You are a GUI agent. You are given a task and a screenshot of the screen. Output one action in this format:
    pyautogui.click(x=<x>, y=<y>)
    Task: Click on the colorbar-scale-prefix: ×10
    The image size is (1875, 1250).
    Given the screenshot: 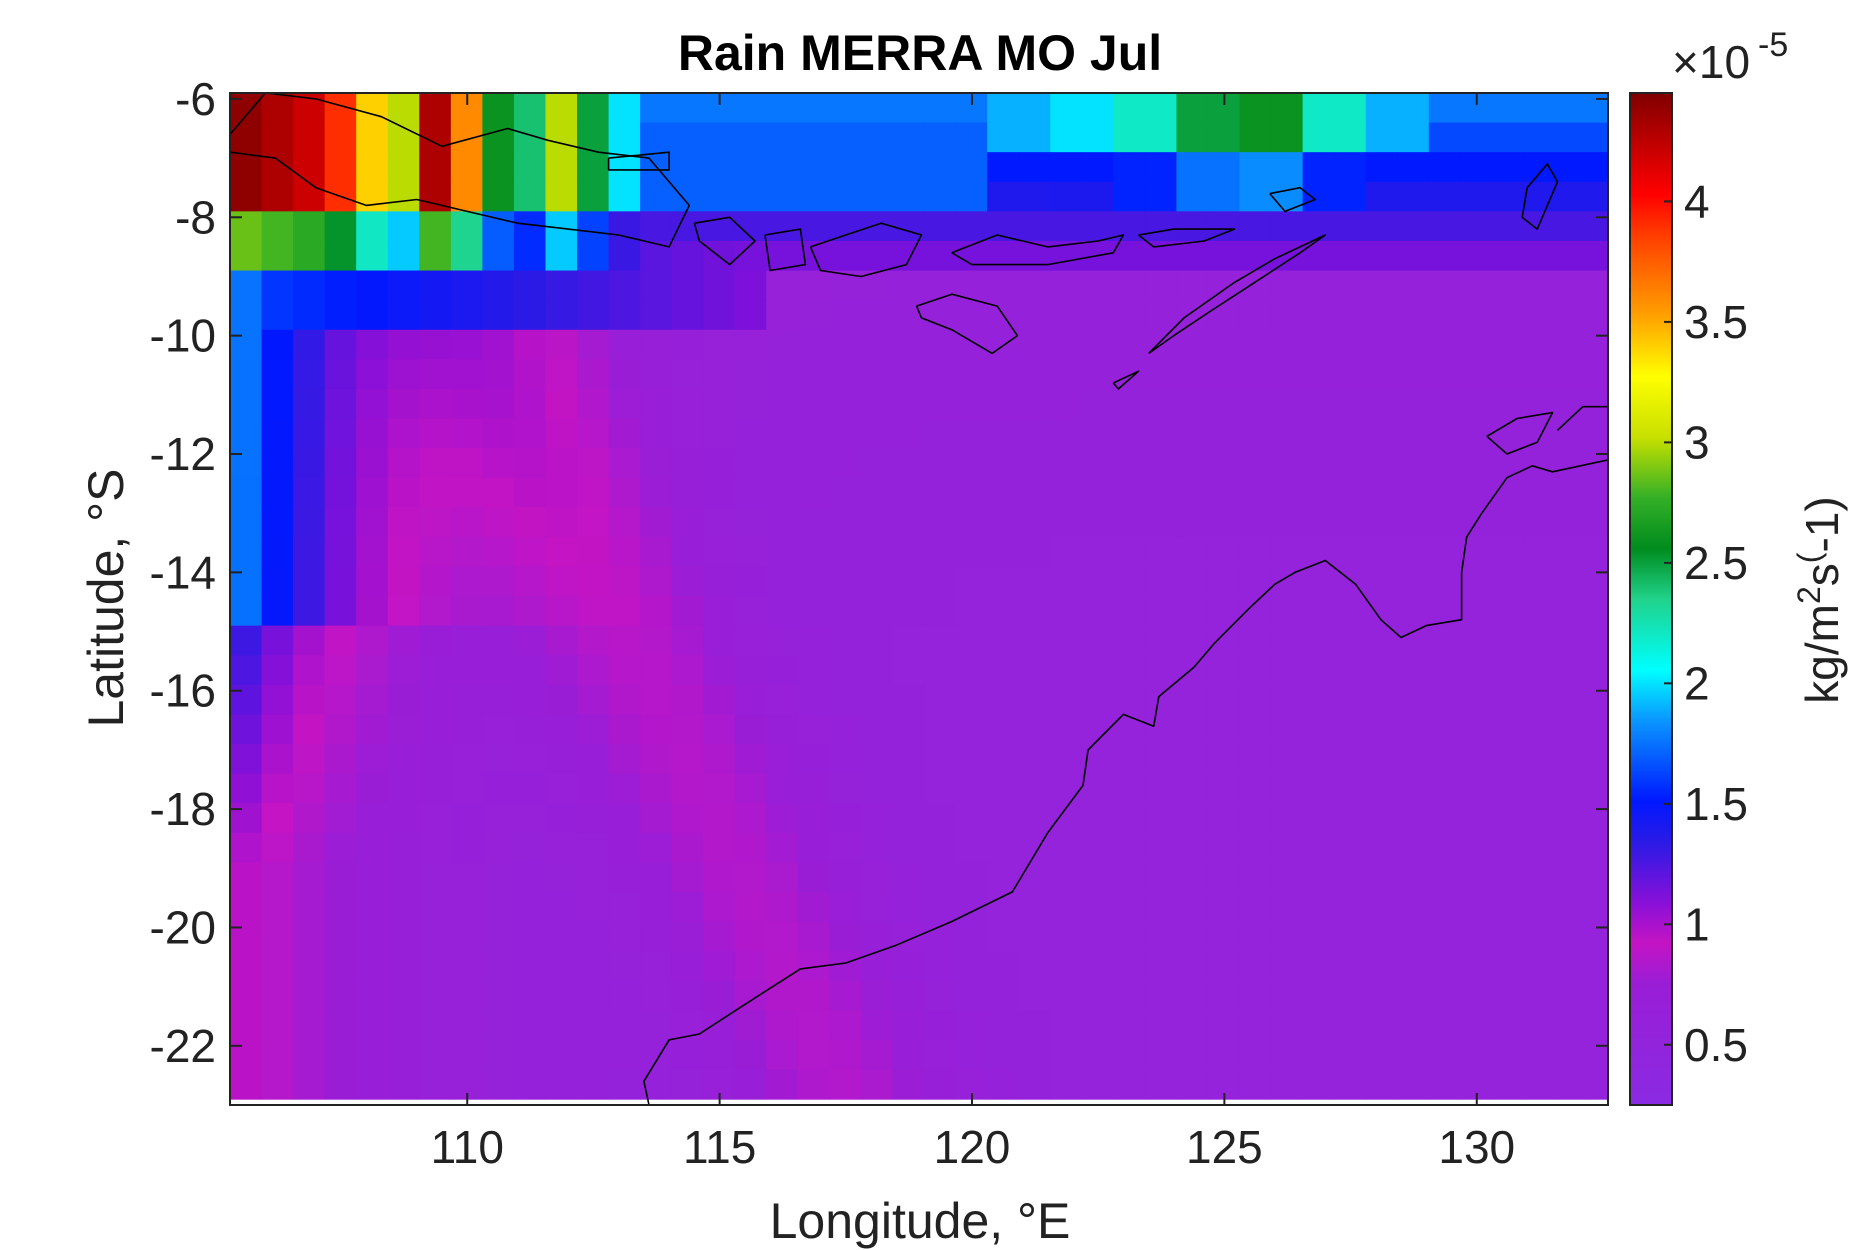 What is the action you would take?
    pyautogui.click(x=1711, y=62)
    